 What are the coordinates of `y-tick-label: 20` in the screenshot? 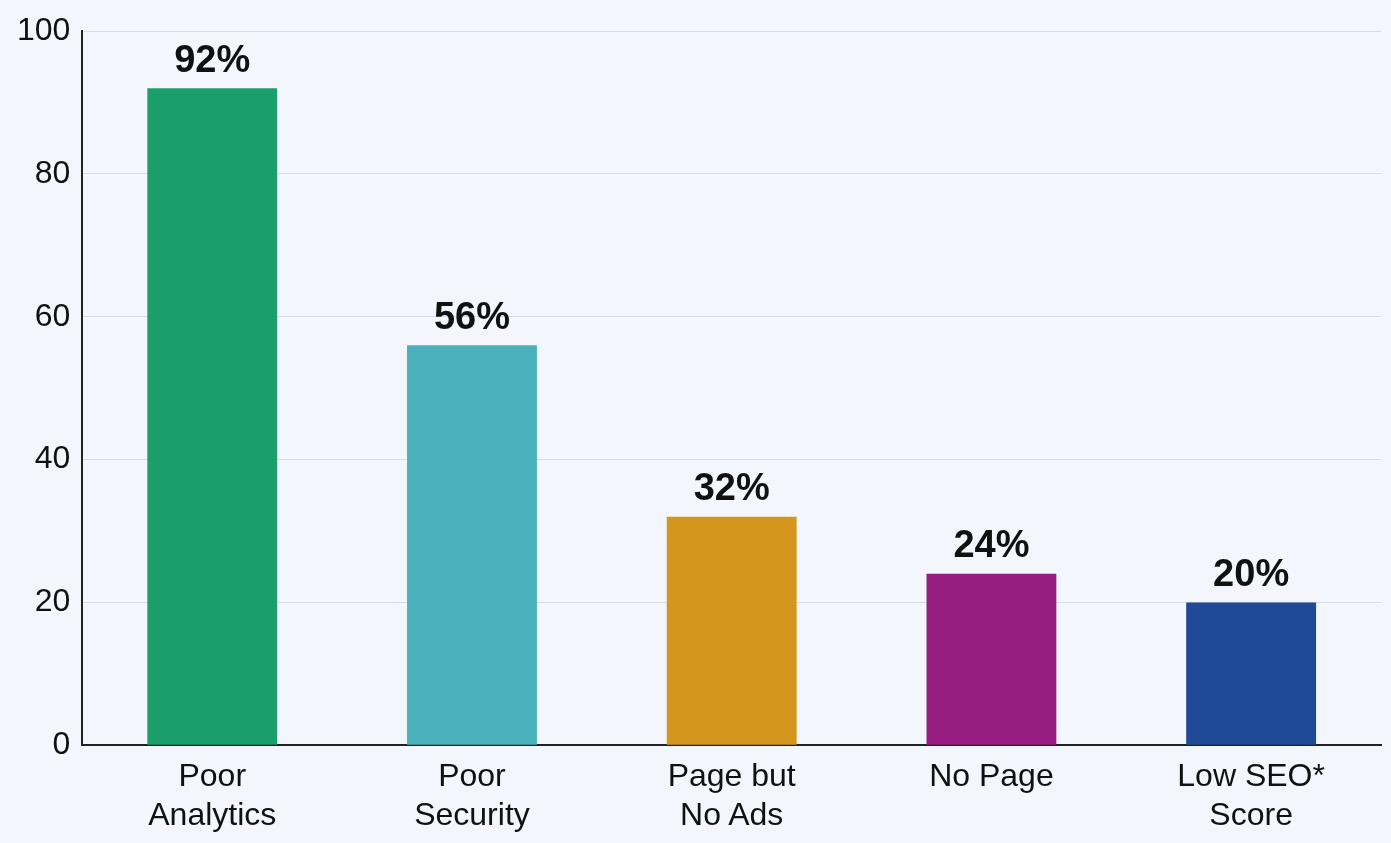 It's located at (52, 600).